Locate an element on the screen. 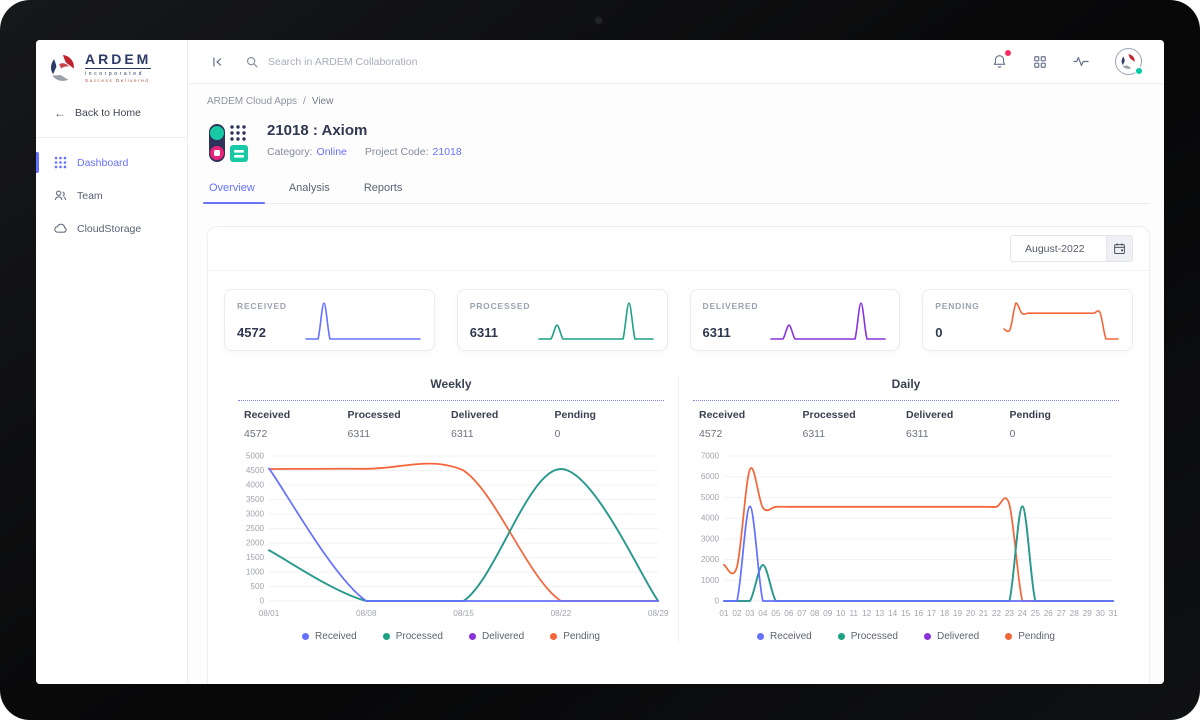 The width and height of the screenshot is (1200, 720). user-avatar is located at coordinates (1129, 61).